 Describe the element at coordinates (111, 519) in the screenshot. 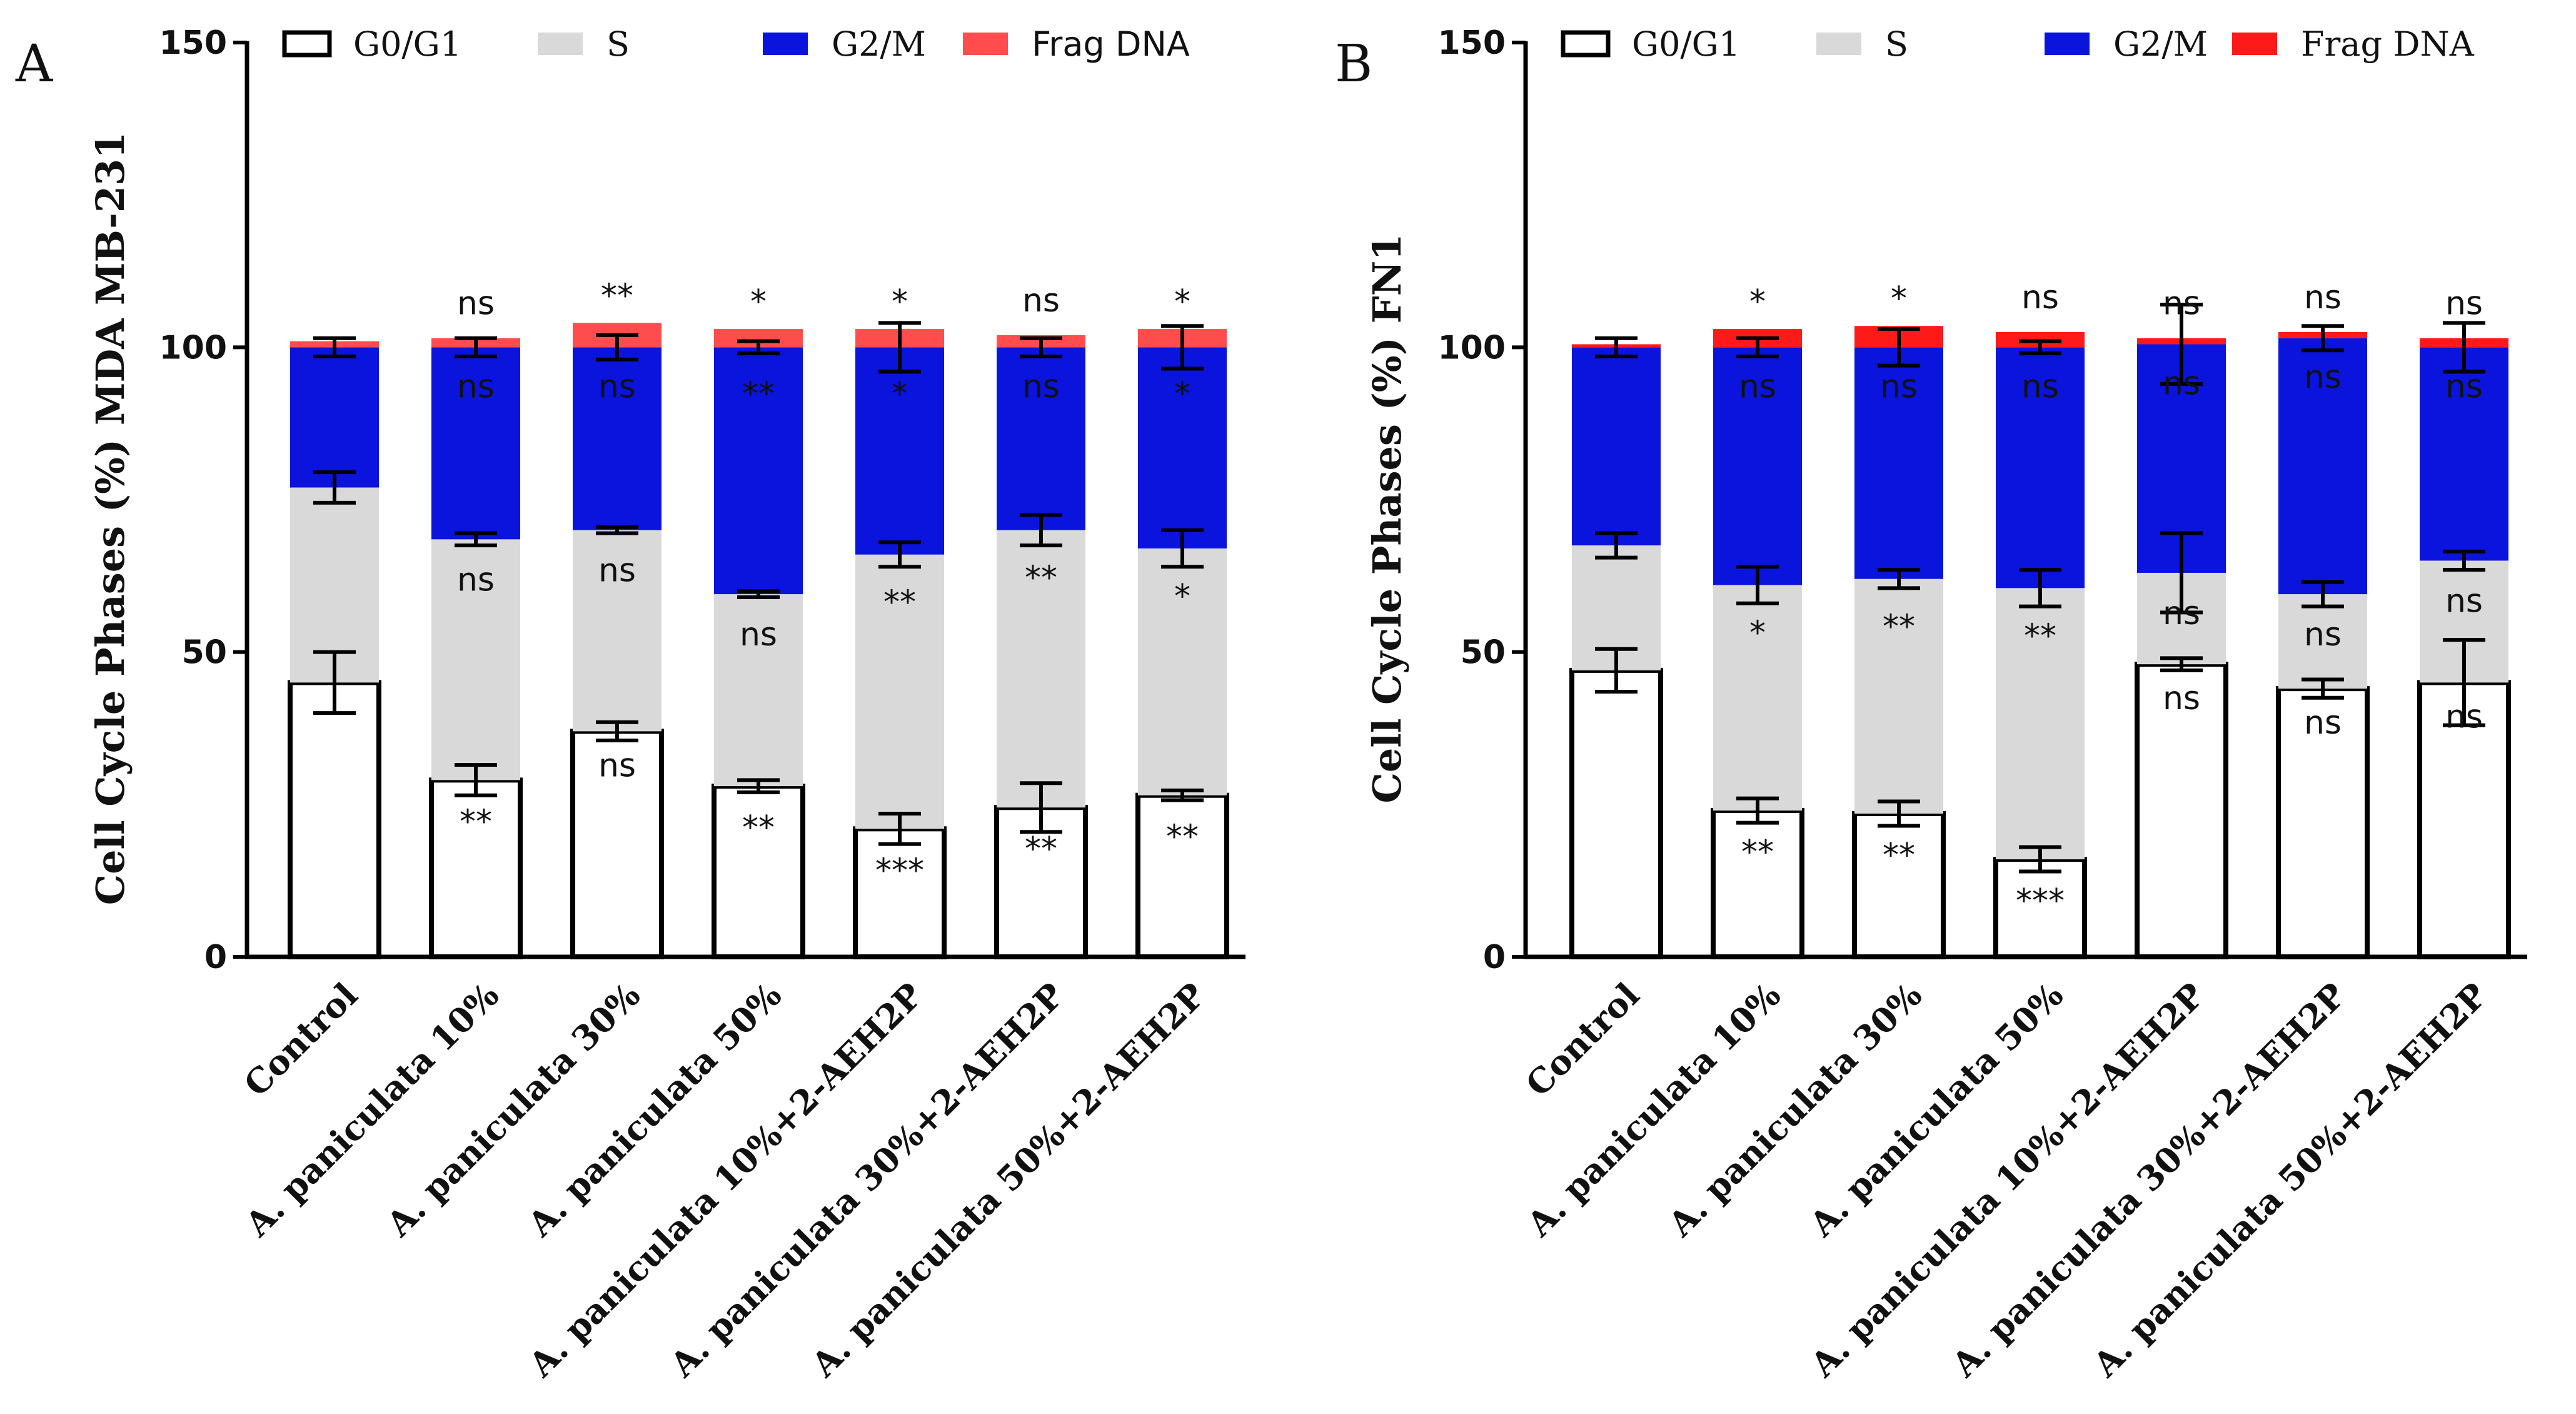

I see `y-axis-label: Cell Cycle Phases (%) MDA MB-231` at that location.